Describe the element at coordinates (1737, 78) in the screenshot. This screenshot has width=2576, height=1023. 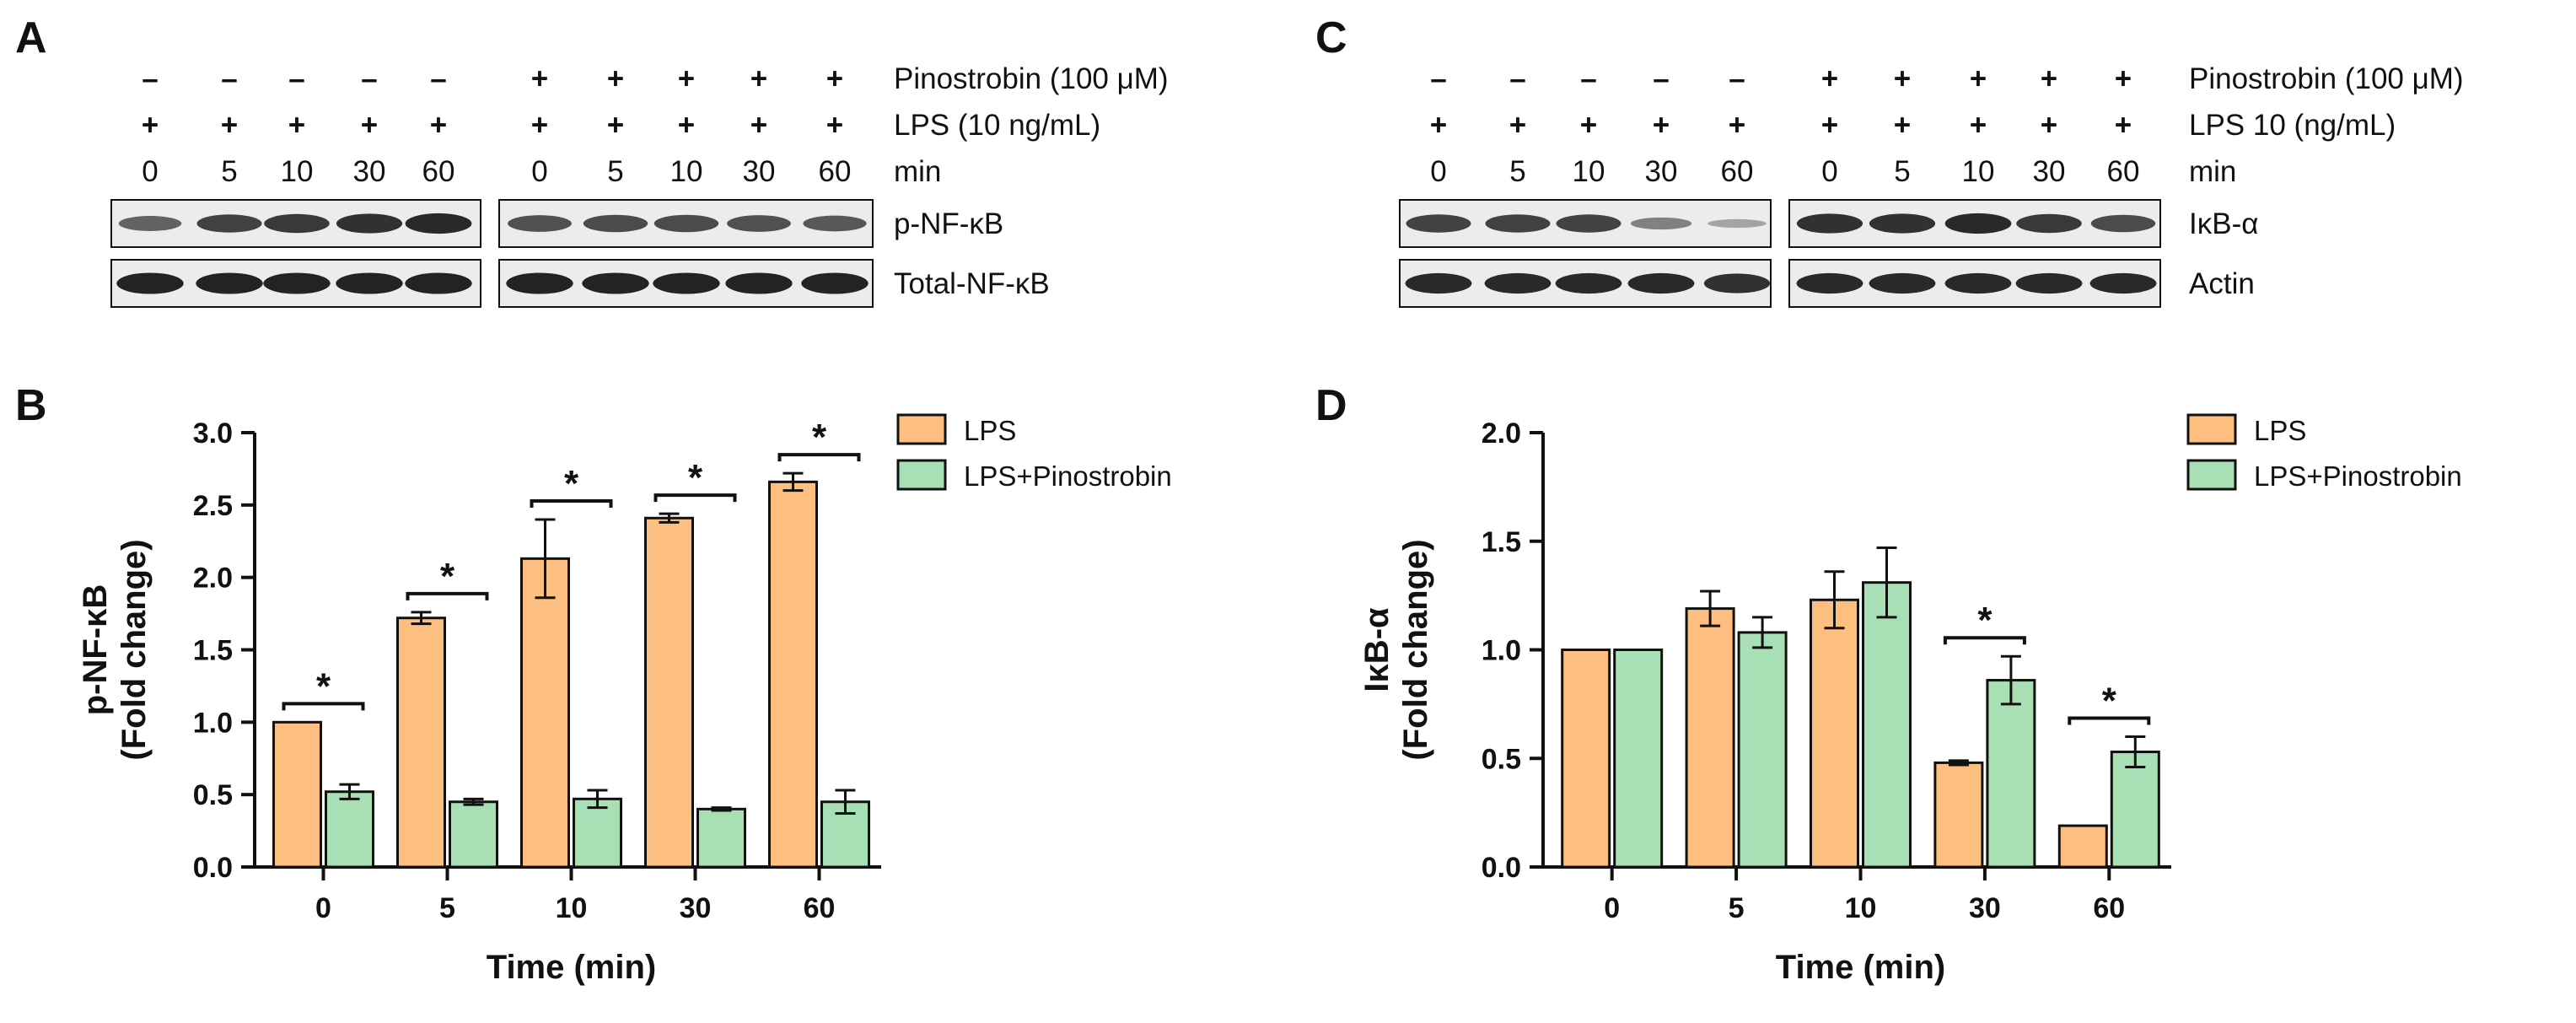
I see `western-c-pinostrobin-lane-5: –` at that location.